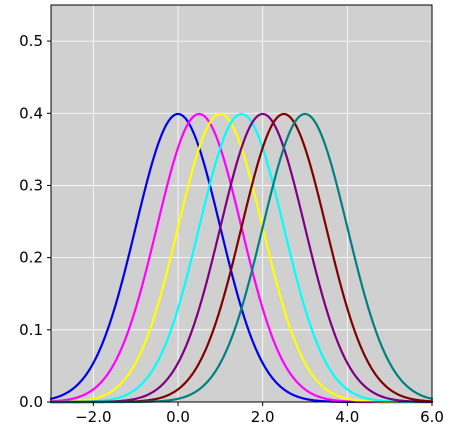 The height and width of the screenshot is (435, 459). I want to click on x-tick-label: 6.0, so click(432, 417).